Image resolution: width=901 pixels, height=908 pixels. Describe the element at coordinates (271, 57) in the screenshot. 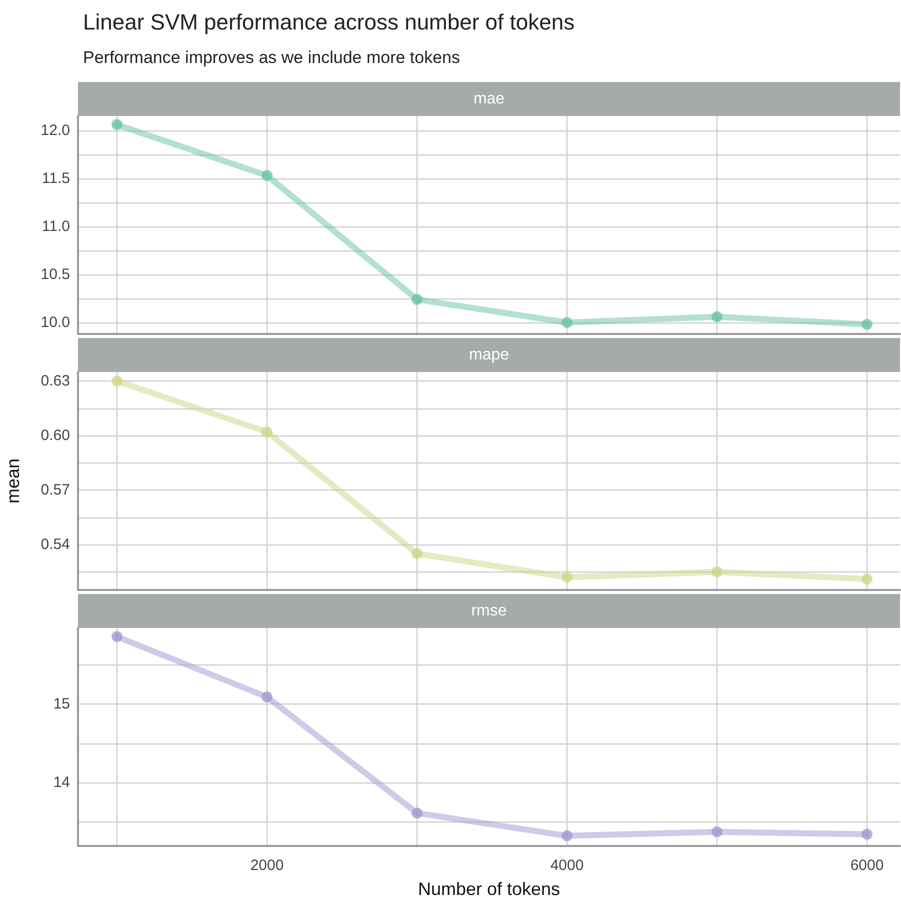

I see `chart-subtitle: Performance improves as we include more tokens` at that location.